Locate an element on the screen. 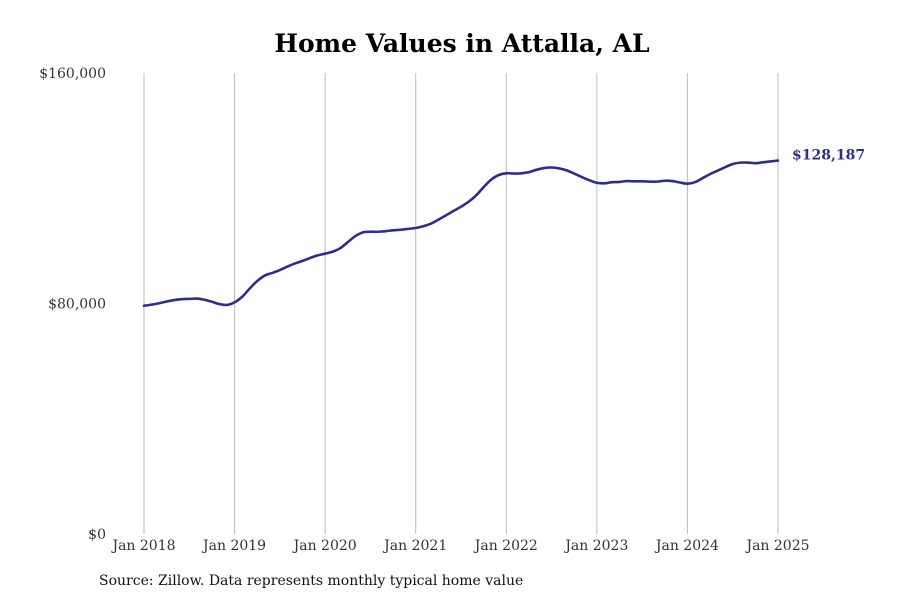 The width and height of the screenshot is (900, 600). y-tick-label: $0 is located at coordinates (97, 535).